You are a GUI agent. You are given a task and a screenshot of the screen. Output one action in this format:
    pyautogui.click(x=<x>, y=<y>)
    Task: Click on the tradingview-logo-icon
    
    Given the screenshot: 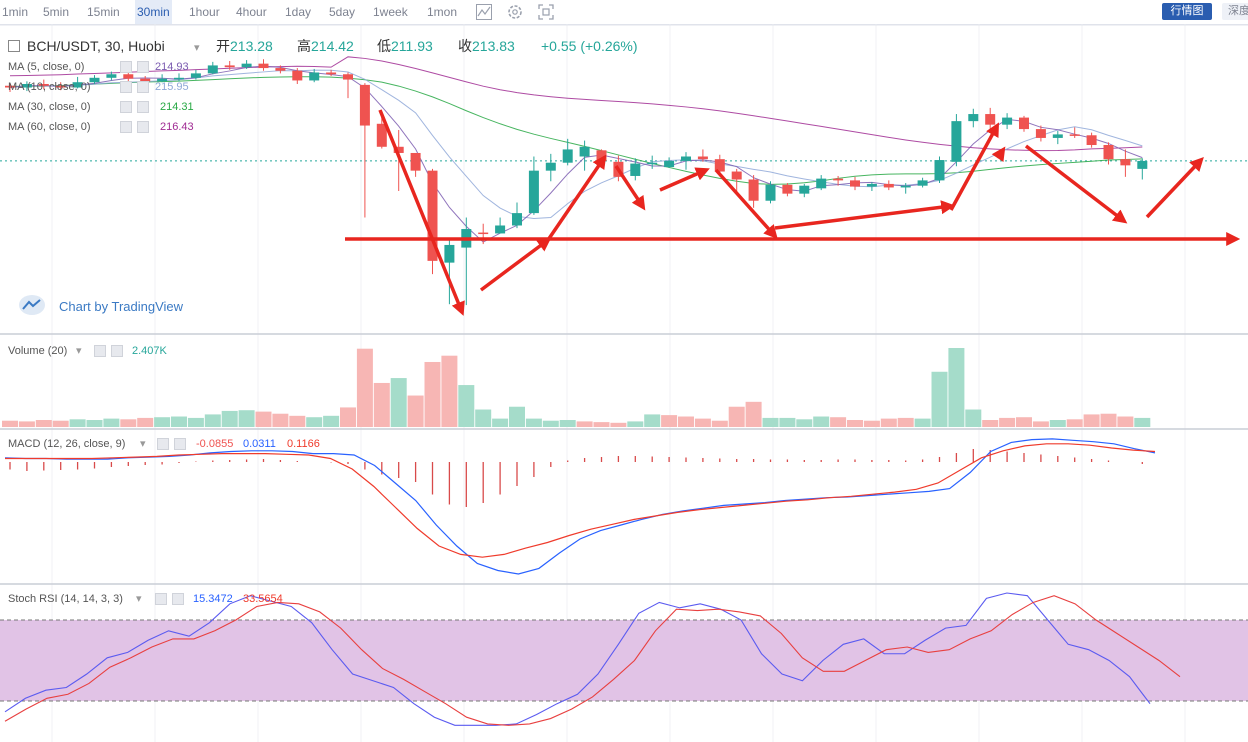 What is the action you would take?
    pyautogui.click(x=32, y=305)
    